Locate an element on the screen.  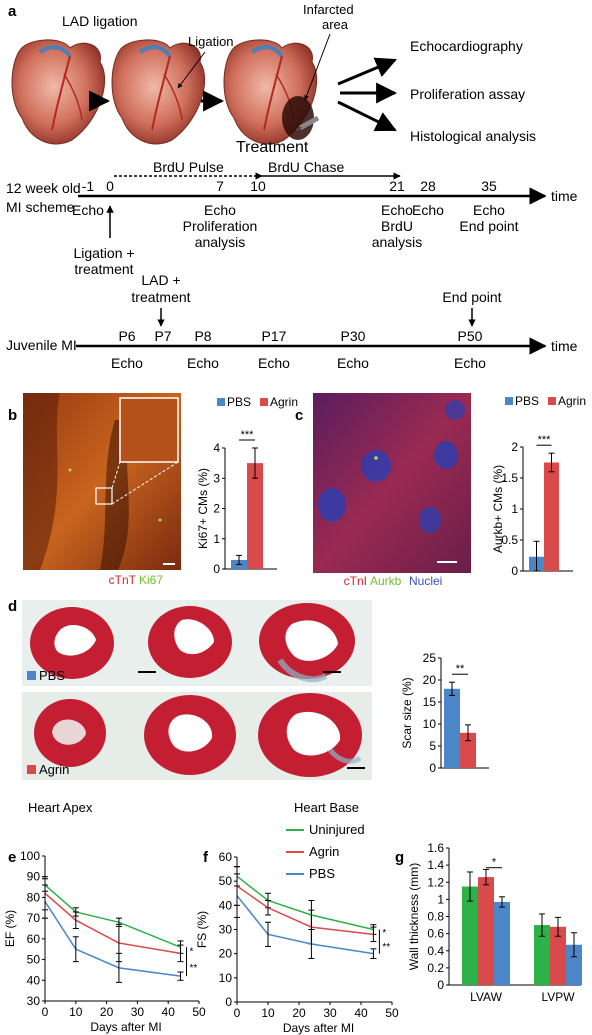
adult-echo-day-7: Echo is located at coordinates (220, 210).